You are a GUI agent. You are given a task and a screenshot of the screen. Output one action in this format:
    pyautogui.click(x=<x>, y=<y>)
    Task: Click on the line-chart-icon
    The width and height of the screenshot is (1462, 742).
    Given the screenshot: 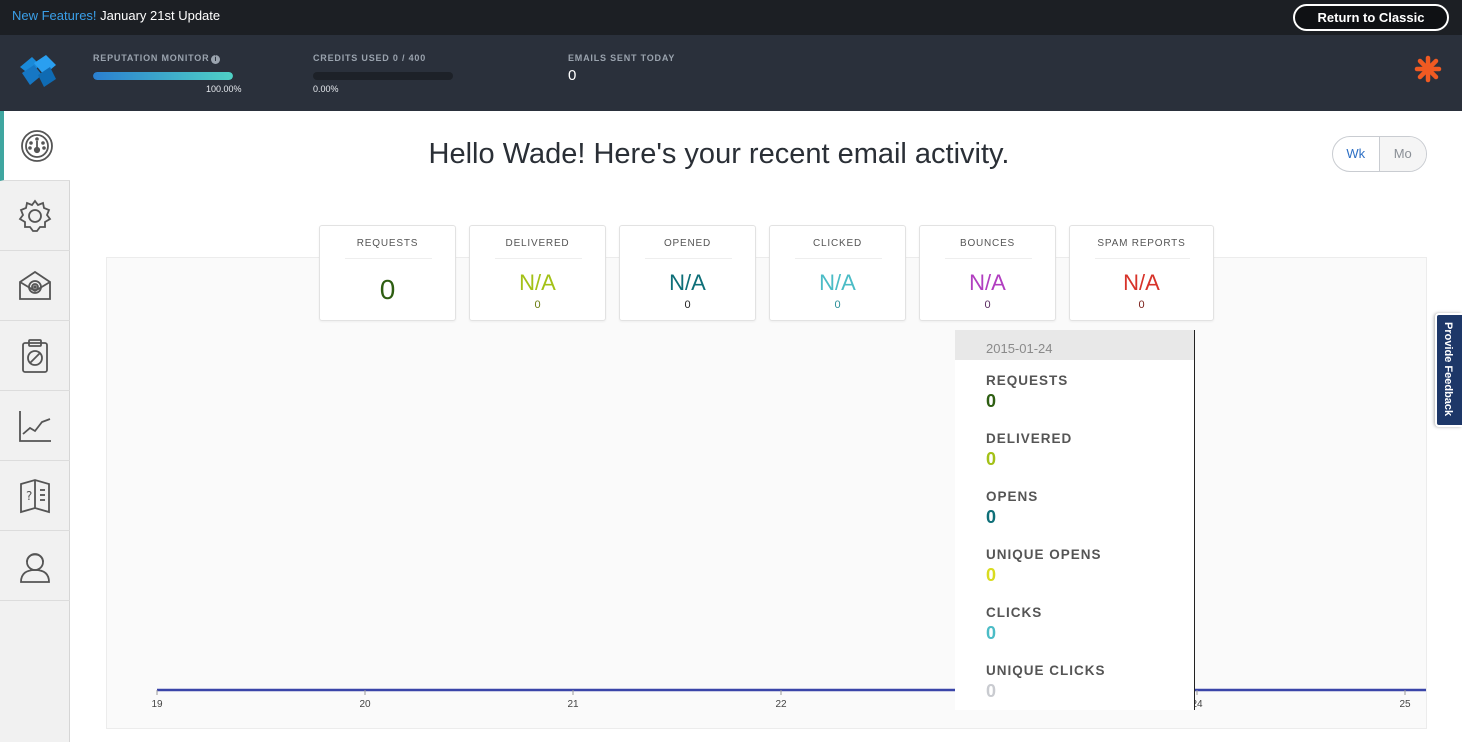 What is the action you would take?
    pyautogui.click(x=35, y=426)
    